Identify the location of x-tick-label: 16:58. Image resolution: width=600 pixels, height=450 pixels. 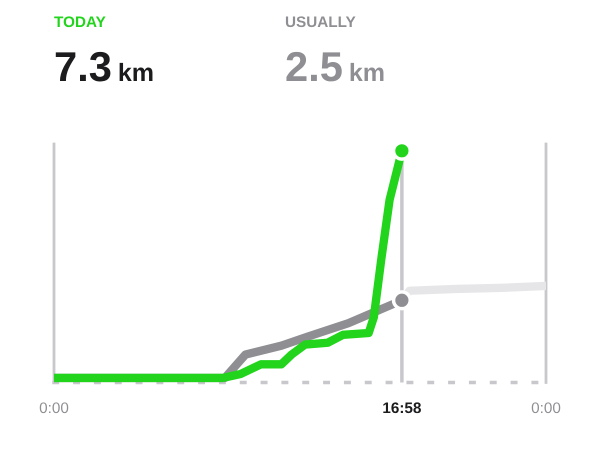
(402, 408).